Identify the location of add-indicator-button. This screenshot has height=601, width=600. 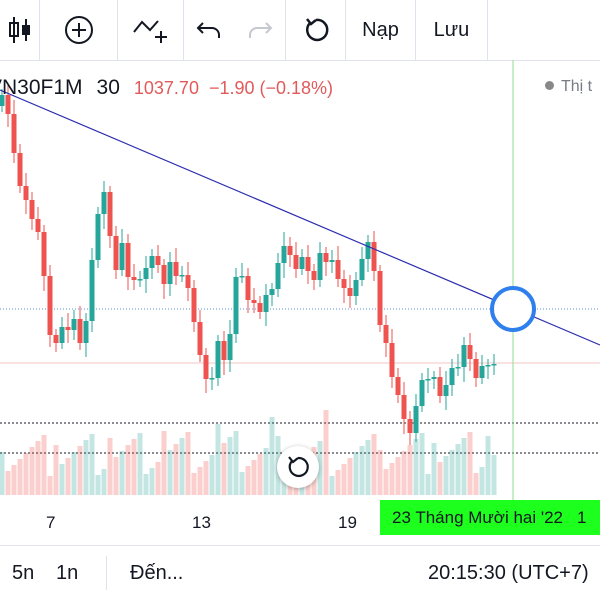
(79, 30).